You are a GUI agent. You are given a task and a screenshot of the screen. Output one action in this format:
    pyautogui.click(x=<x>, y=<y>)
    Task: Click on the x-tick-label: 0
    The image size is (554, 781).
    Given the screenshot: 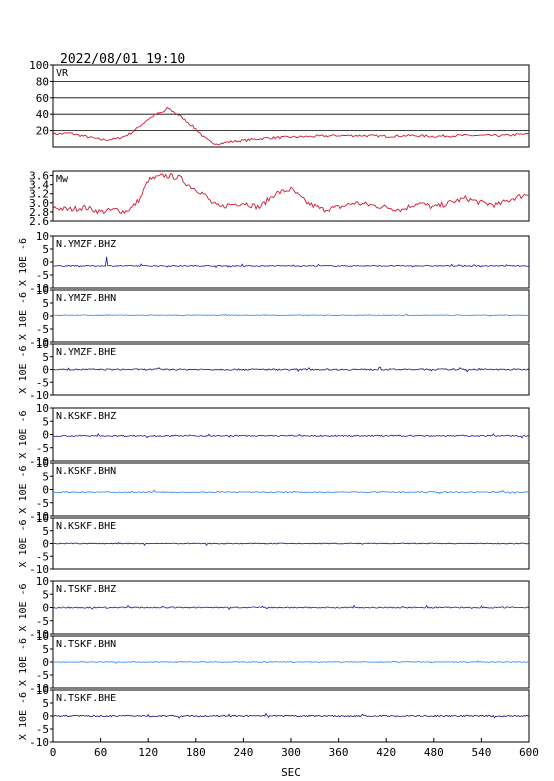 What is the action you would take?
    pyautogui.click(x=53, y=752)
    